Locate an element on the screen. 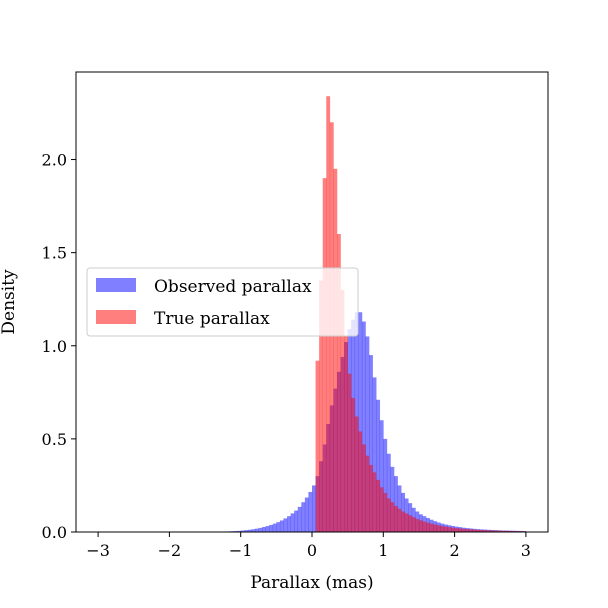 This screenshot has height=608, width=608. y-tick-label: 0.5 is located at coordinates (54, 439).